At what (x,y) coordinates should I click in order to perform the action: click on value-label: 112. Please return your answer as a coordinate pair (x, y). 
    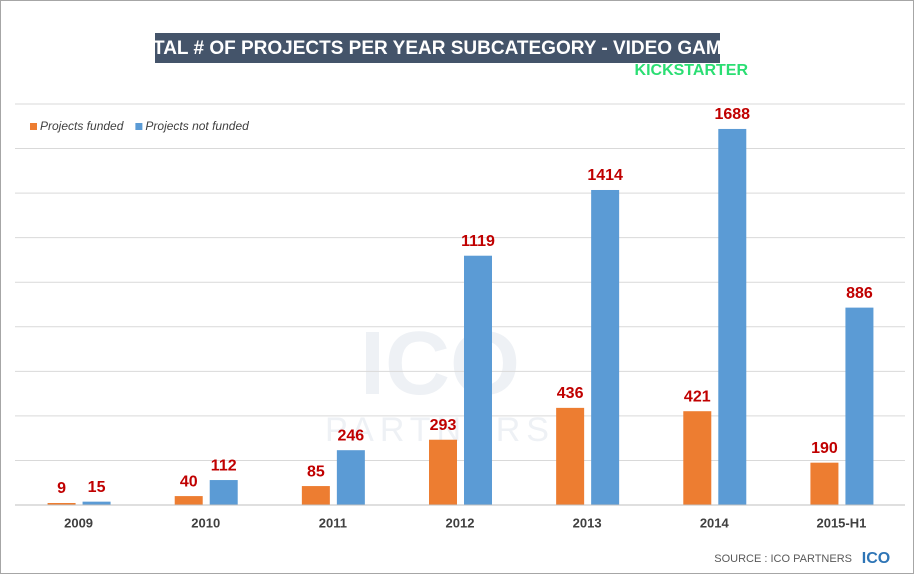
    Looking at the image, I should click on (224, 465).